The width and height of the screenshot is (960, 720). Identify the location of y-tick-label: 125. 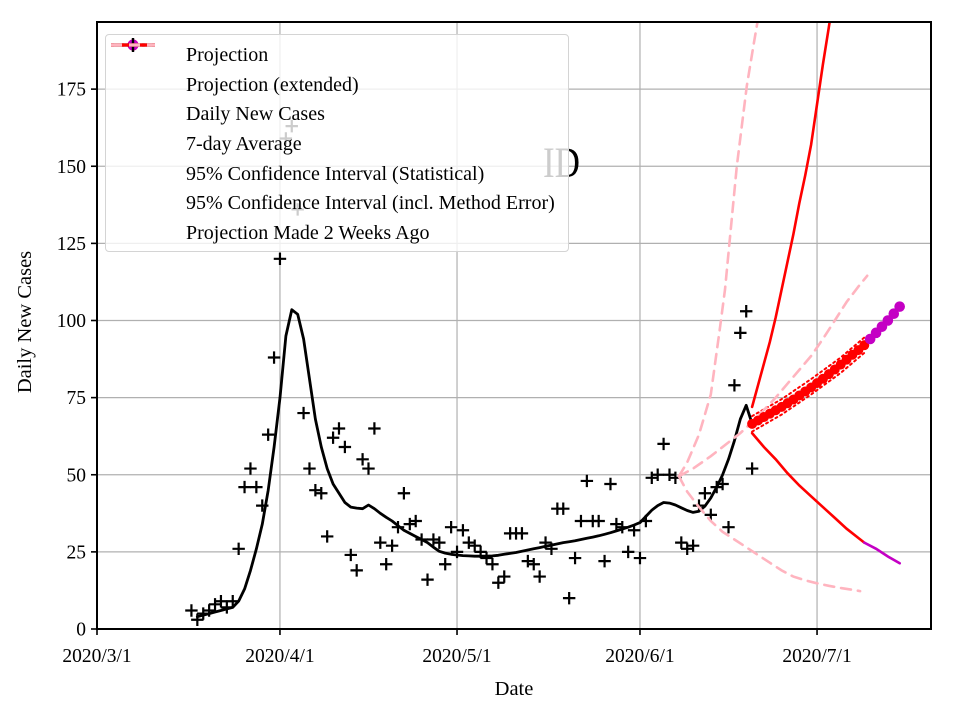
(71, 244).